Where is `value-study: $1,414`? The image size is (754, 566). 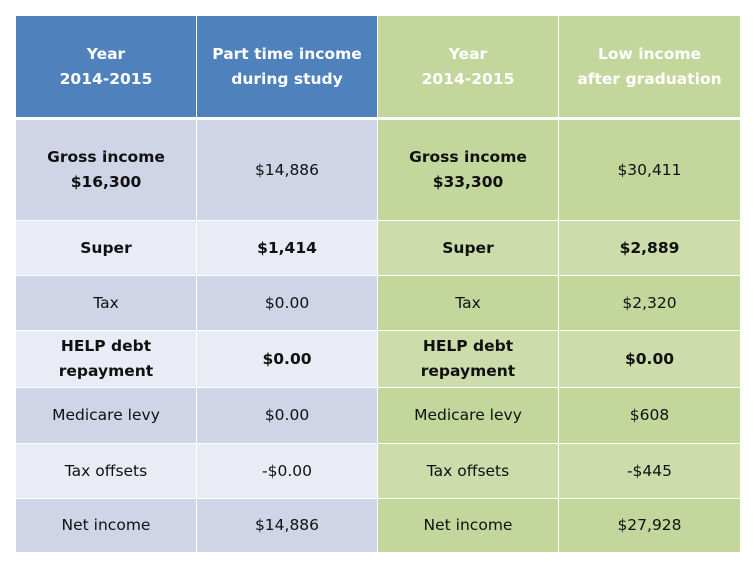 value-study: $1,414 is located at coordinates (287, 248).